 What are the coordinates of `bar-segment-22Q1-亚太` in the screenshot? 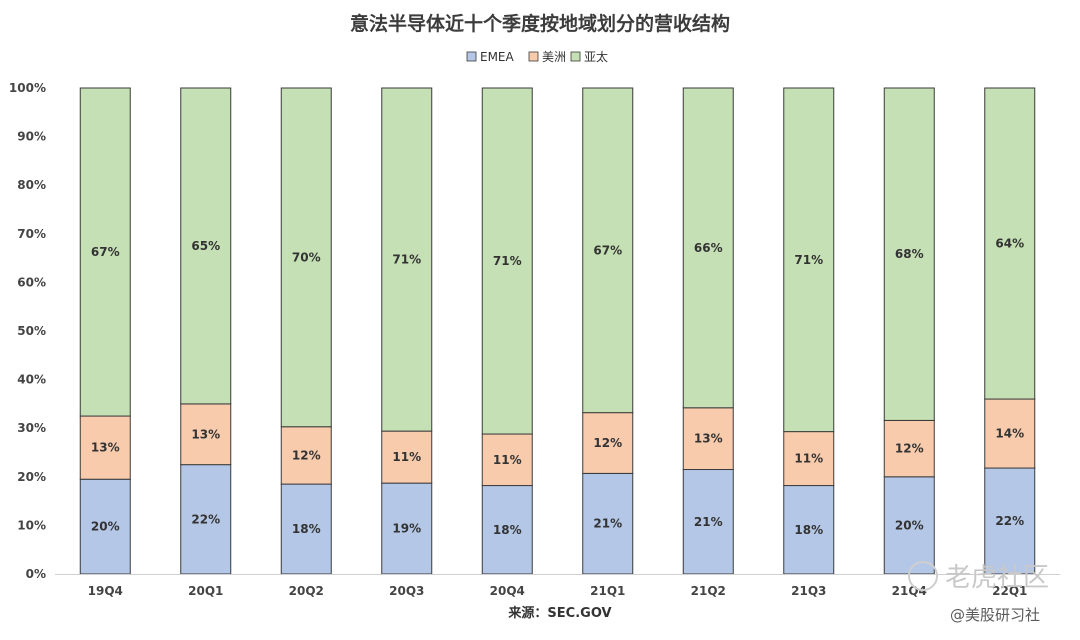 It's located at (1010, 243).